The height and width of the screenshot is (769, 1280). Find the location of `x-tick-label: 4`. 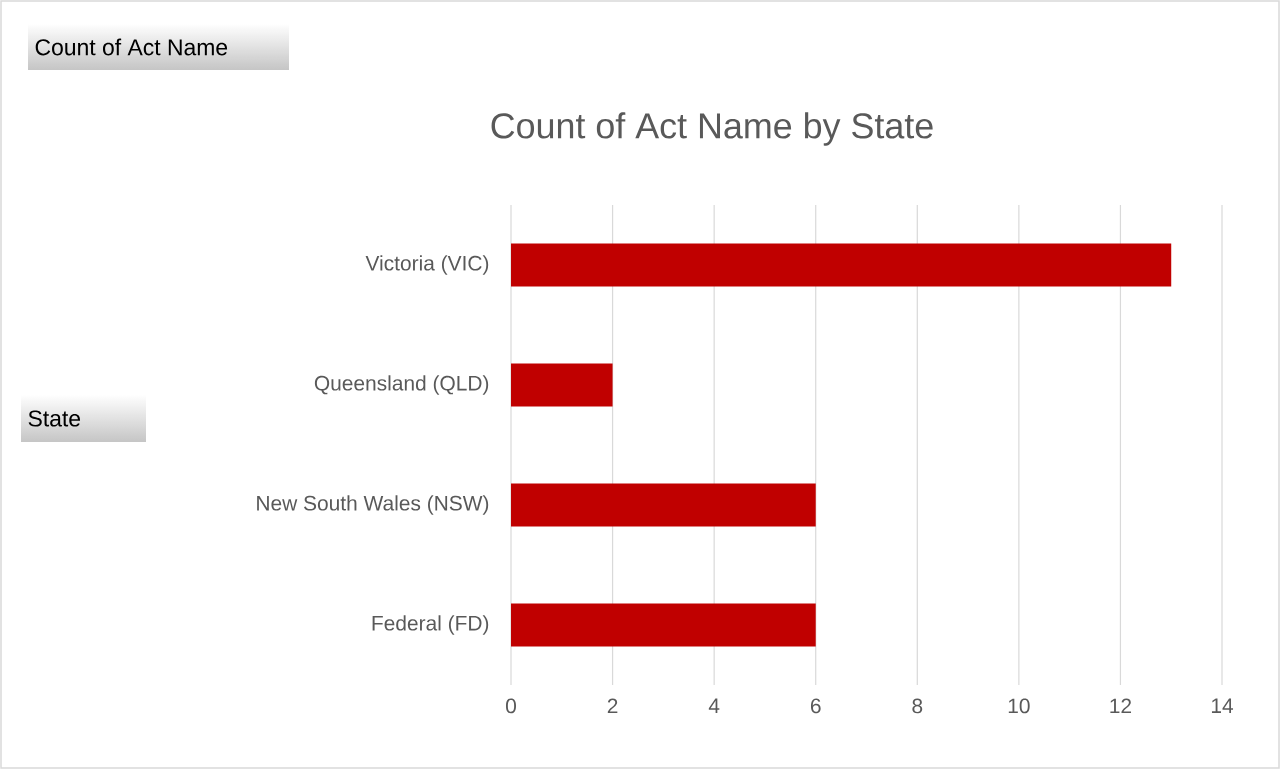

x-tick-label: 4 is located at coordinates (714, 705).